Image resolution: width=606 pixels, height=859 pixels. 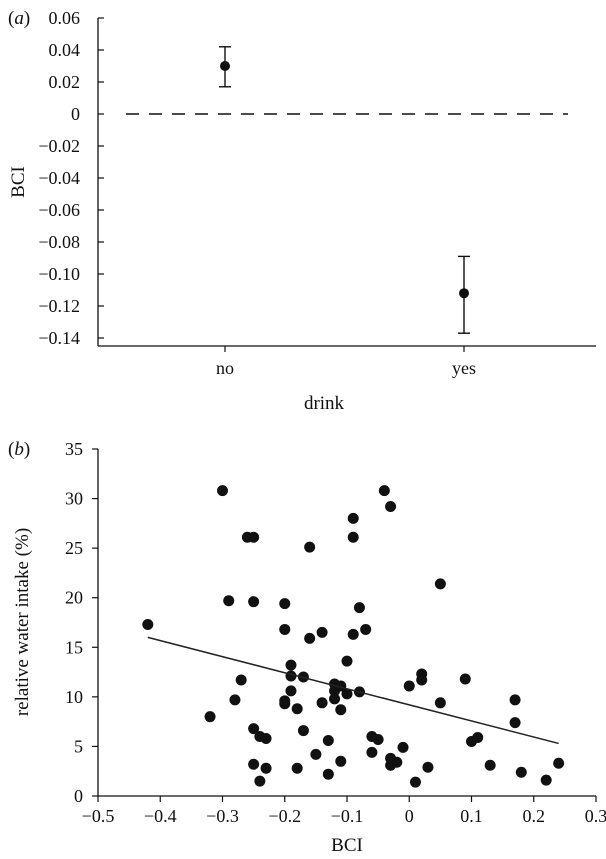 What do you see at coordinates (346, 362) in the screenshot?
I see `panel-a-x-ticks: no yes` at bounding box center [346, 362].